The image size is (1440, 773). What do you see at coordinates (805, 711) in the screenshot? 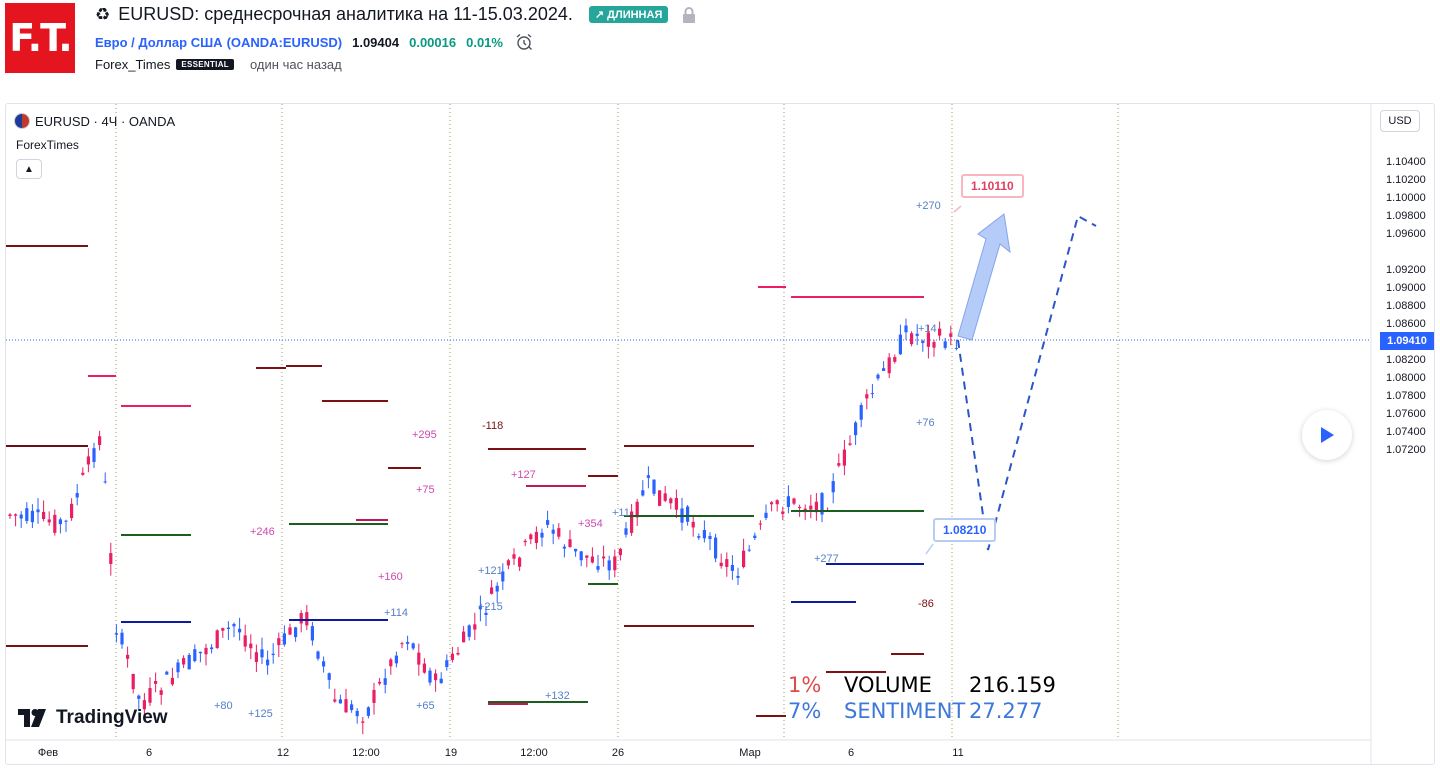
I see `sentiment-pct: 7%` at bounding box center [805, 711].